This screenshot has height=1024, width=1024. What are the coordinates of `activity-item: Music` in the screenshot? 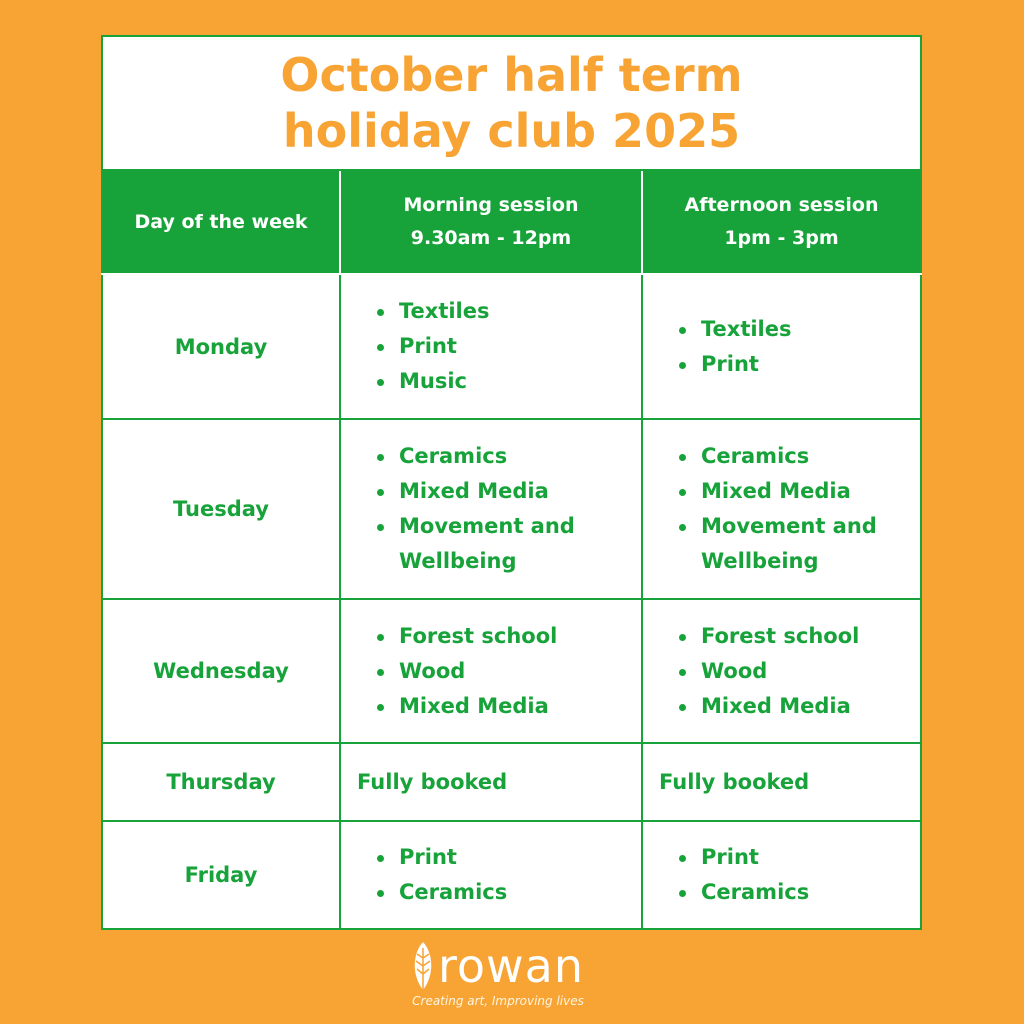 It's located at (508, 381).